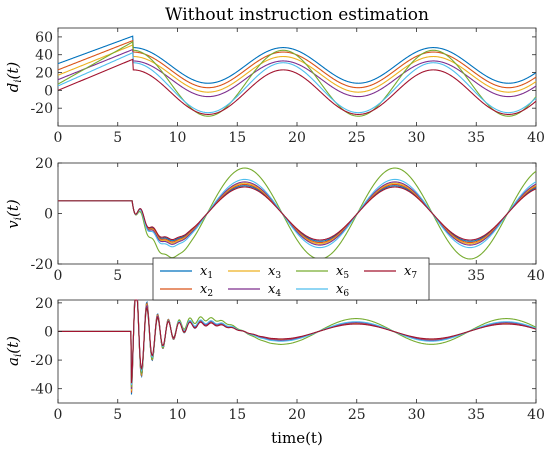 This screenshot has height=452, width=550. What do you see at coordinates (14, 77) in the screenshot?
I see `y-axis-label: di(t)` at bounding box center [14, 77].